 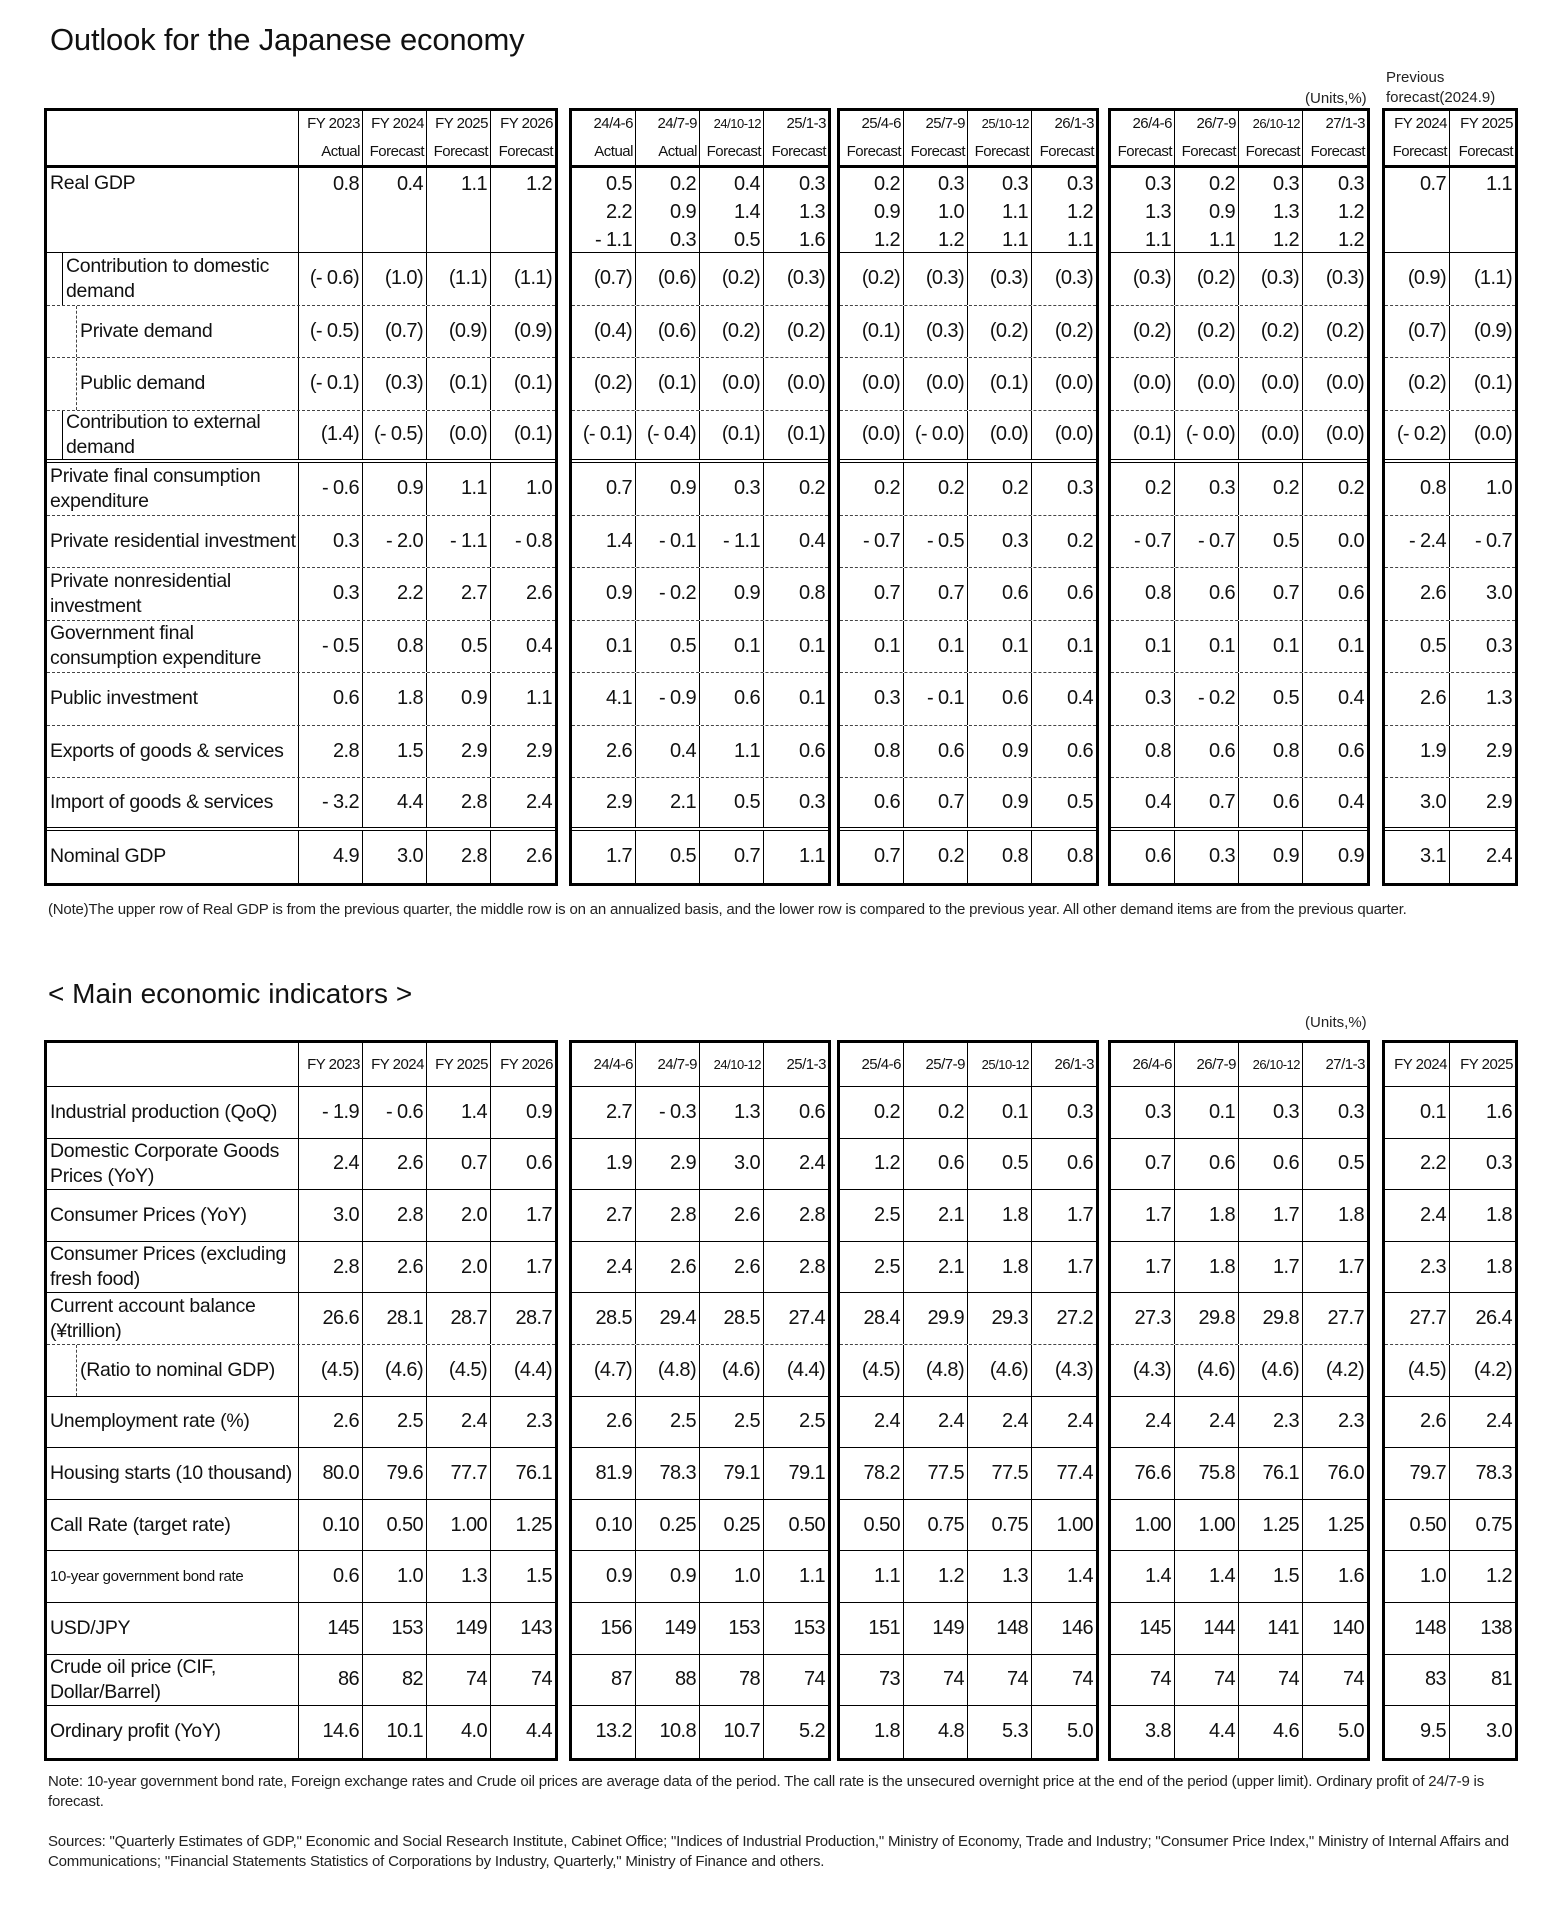 What do you see at coordinates (968, 1422) in the screenshot?
I see `table-row: 2.4 2.4 2.4 2.4` at bounding box center [968, 1422].